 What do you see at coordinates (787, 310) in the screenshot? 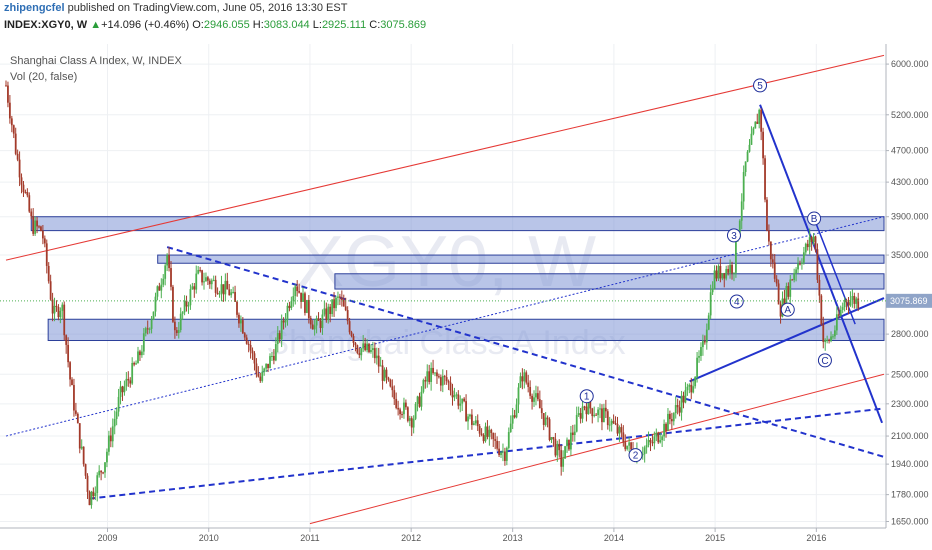
I see `wave-label-A: A` at bounding box center [787, 310].